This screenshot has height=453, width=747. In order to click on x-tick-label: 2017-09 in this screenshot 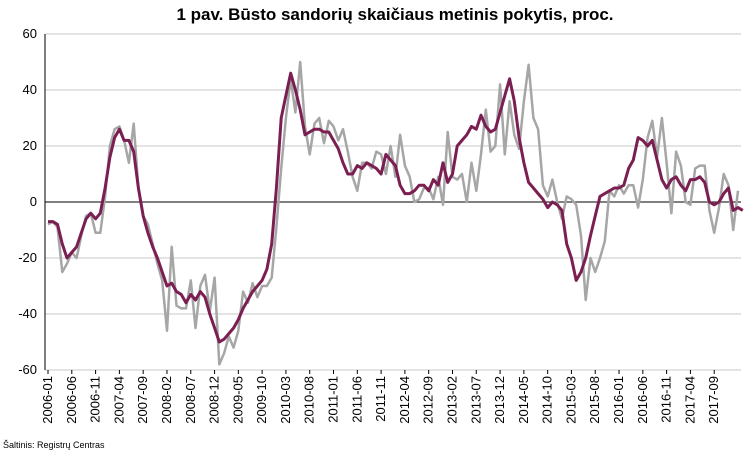, I will do `click(713, 400)`.